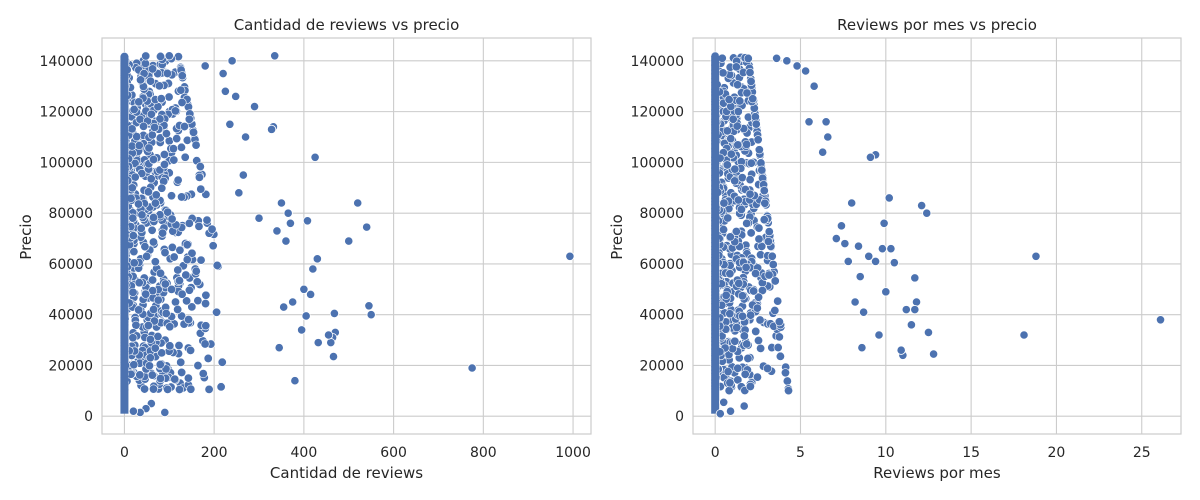 The image size is (1200, 500). Describe the element at coordinates (886, 453) in the screenshot. I see `x-tick-label: 10` at that location.